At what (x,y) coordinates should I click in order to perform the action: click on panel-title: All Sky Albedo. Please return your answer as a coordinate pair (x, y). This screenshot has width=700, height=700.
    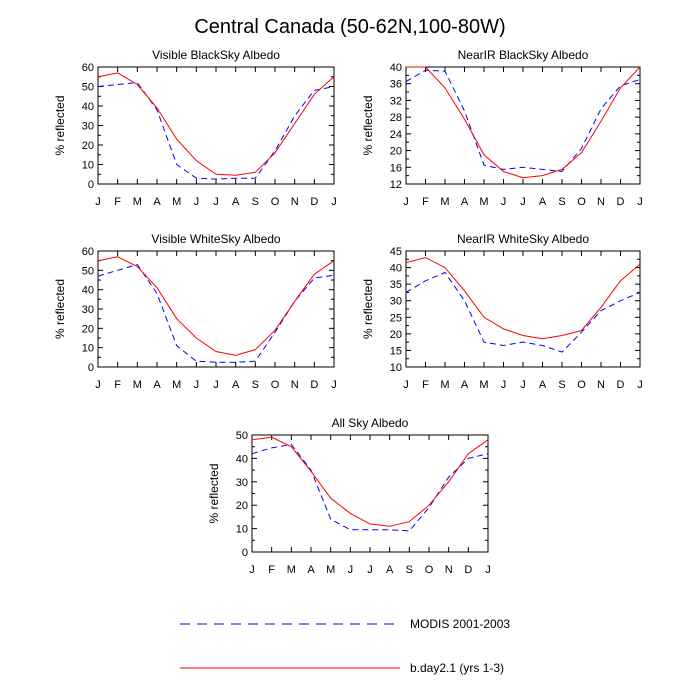
    Looking at the image, I should click on (370, 423).